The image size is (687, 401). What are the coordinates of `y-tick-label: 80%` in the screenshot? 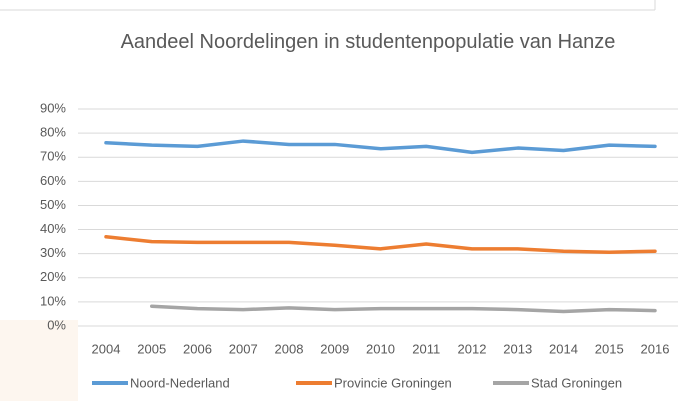 It's located at (53, 132).